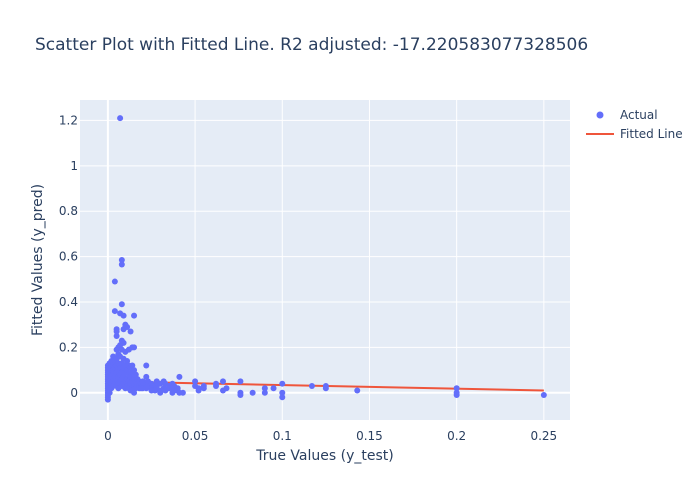  What do you see at coordinates (324, 456) in the screenshot?
I see `x-axis-label: True Values (y_test)` at bounding box center [324, 456].